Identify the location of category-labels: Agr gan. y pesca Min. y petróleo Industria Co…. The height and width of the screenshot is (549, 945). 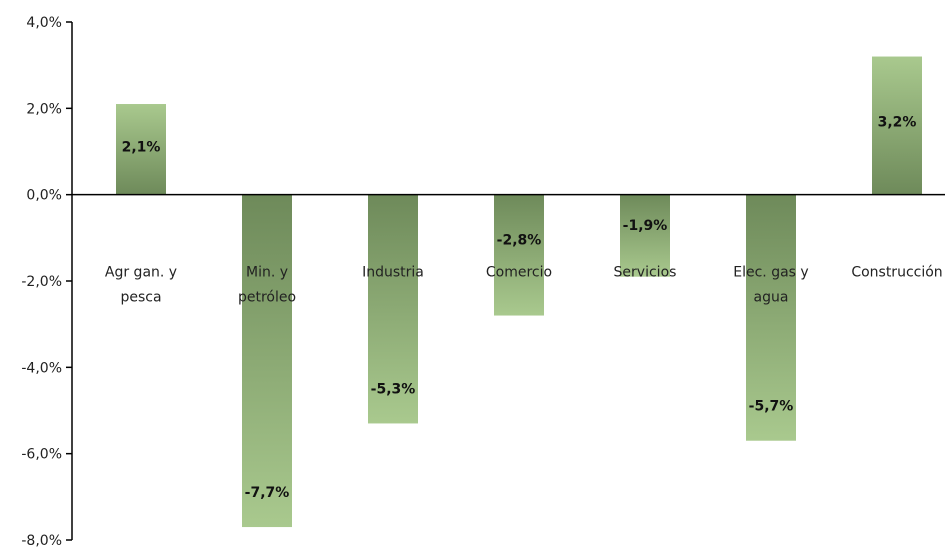
(524, 285).